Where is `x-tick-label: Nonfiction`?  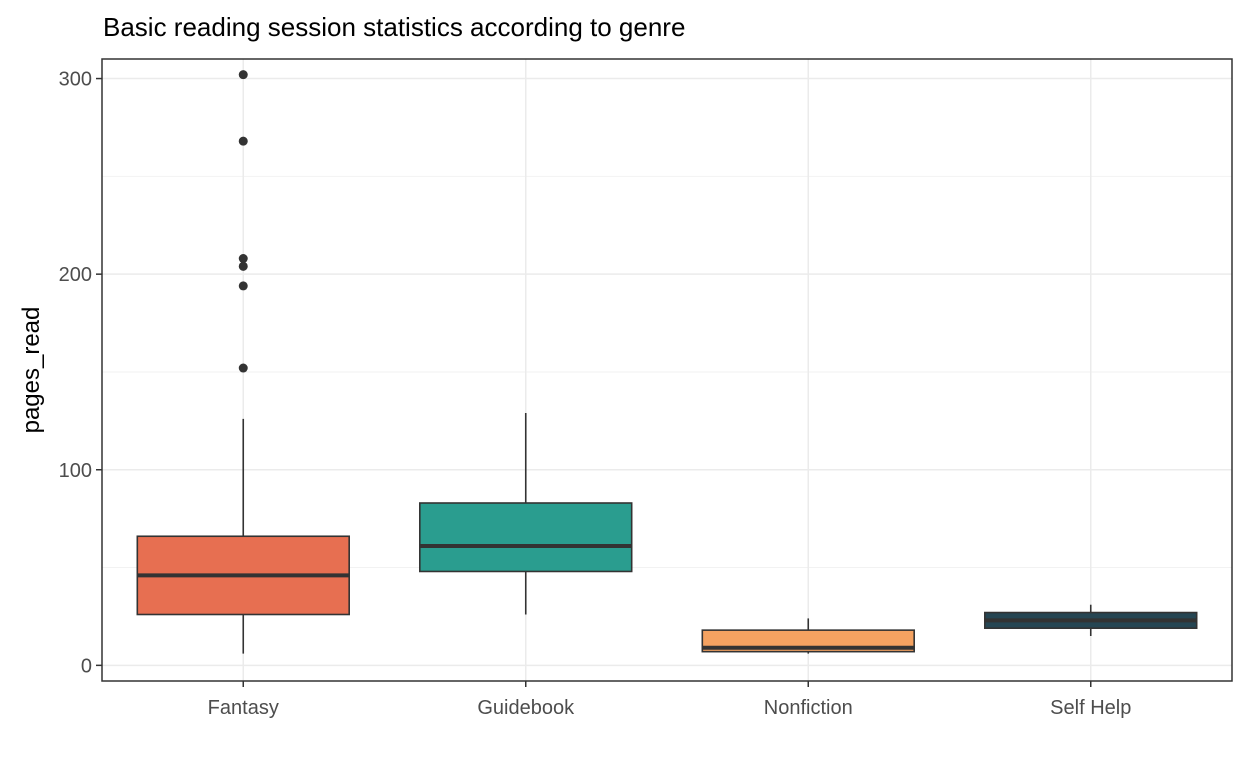
x-tick-label: Nonfiction is located at coordinates (808, 708).